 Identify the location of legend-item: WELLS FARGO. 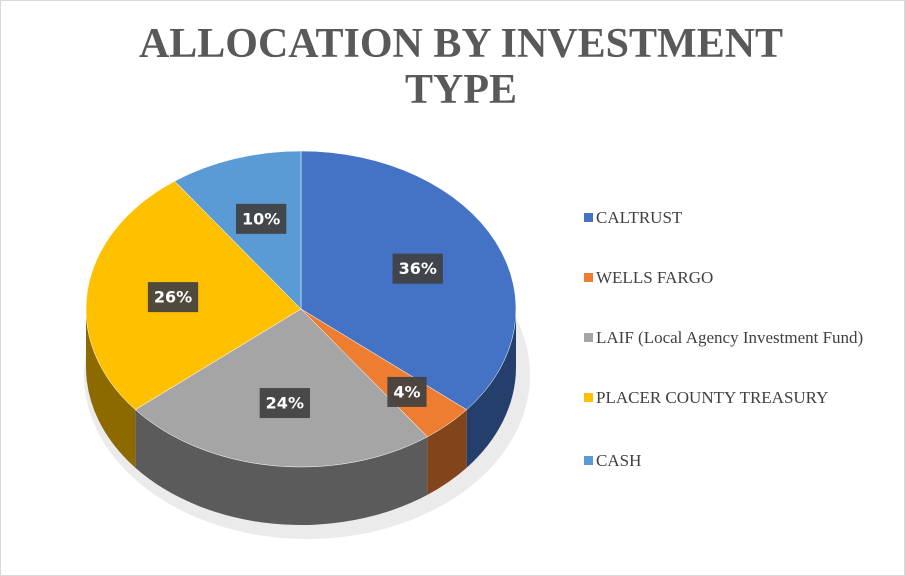
(740, 277).